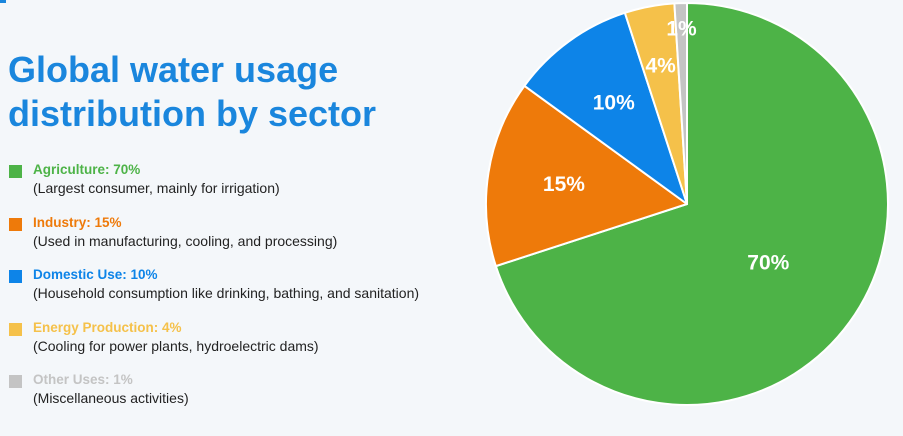 The image size is (903, 436). What do you see at coordinates (660, 65) in the screenshot?
I see `slice-label-energy-production: 4%` at bounding box center [660, 65].